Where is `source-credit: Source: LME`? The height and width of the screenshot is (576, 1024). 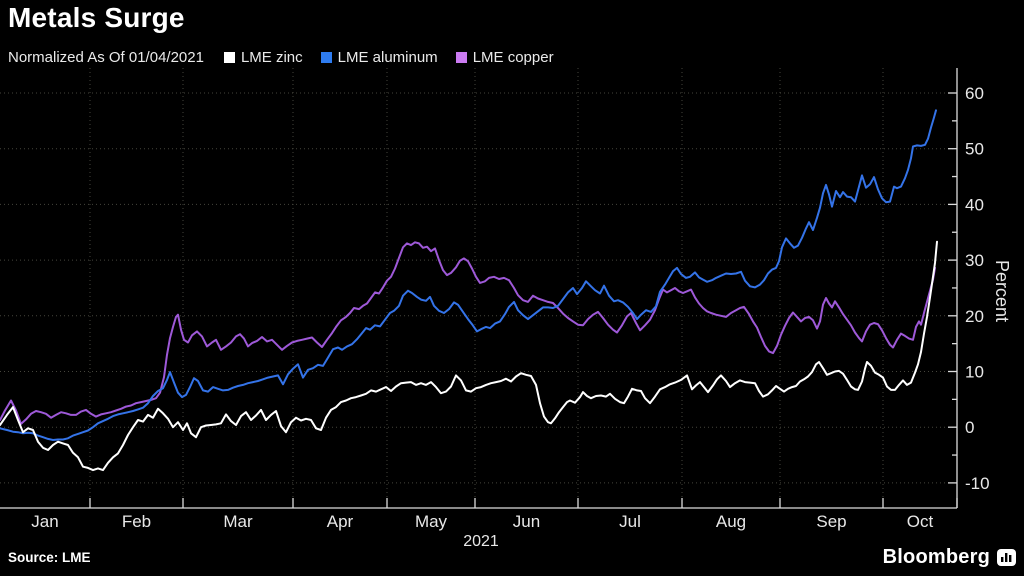 source-credit: Source: LME is located at coordinates (49, 557).